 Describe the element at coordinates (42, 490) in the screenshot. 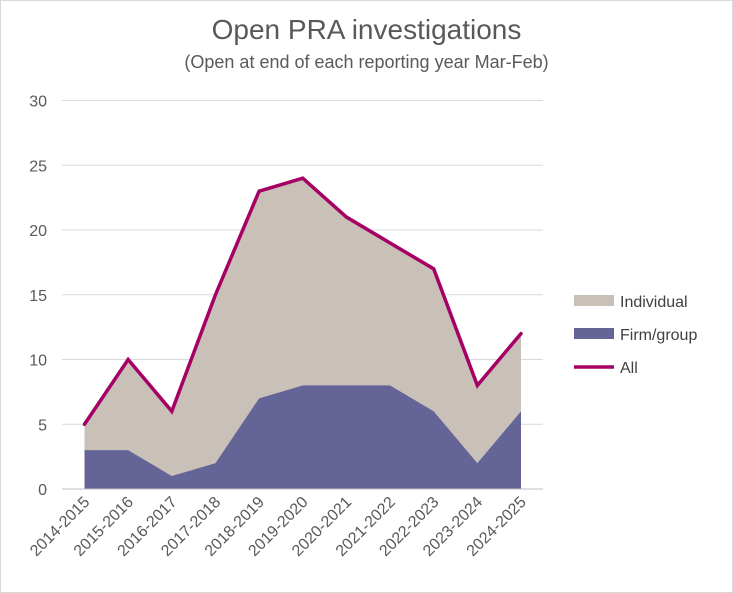

I see `y-tick-label-0: 0` at that location.